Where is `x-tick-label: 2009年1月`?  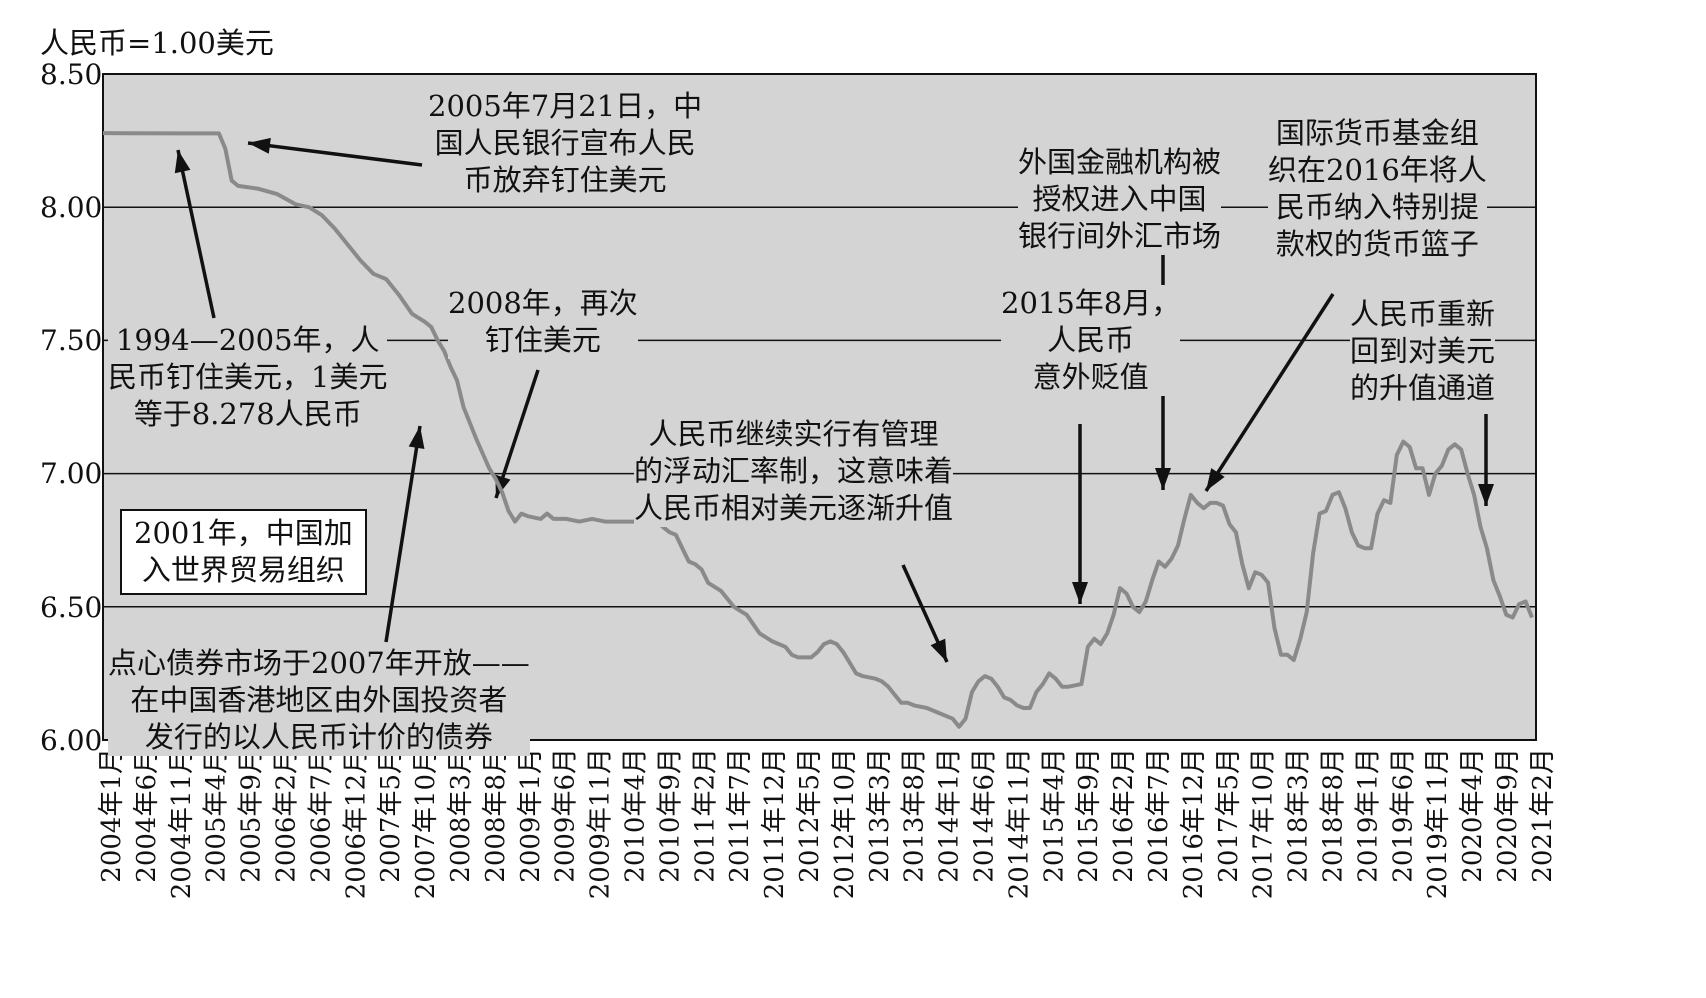
x-tick-label: 2009年1月 is located at coordinates (531, 815).